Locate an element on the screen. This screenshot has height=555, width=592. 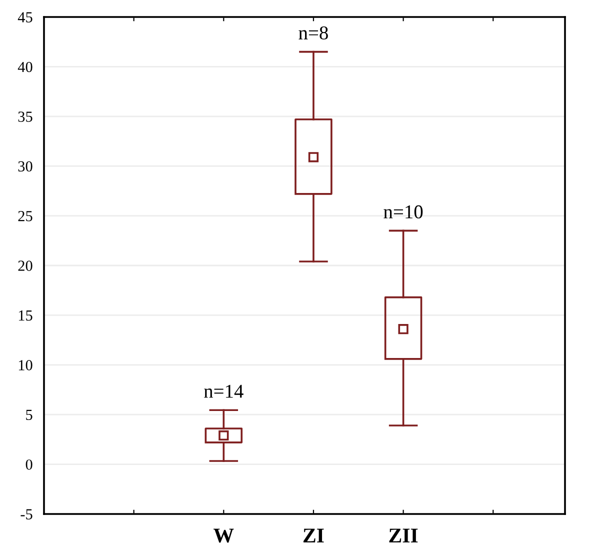
x-tick-label: ZI is located at coordinates (313, 535).